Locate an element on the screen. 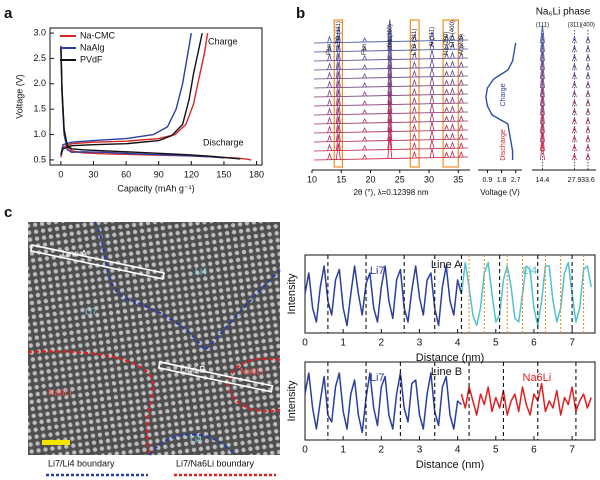 The image size is (600, 480). legend-label: Li7/Na6Li boundary is located at coordinates (215, 463).